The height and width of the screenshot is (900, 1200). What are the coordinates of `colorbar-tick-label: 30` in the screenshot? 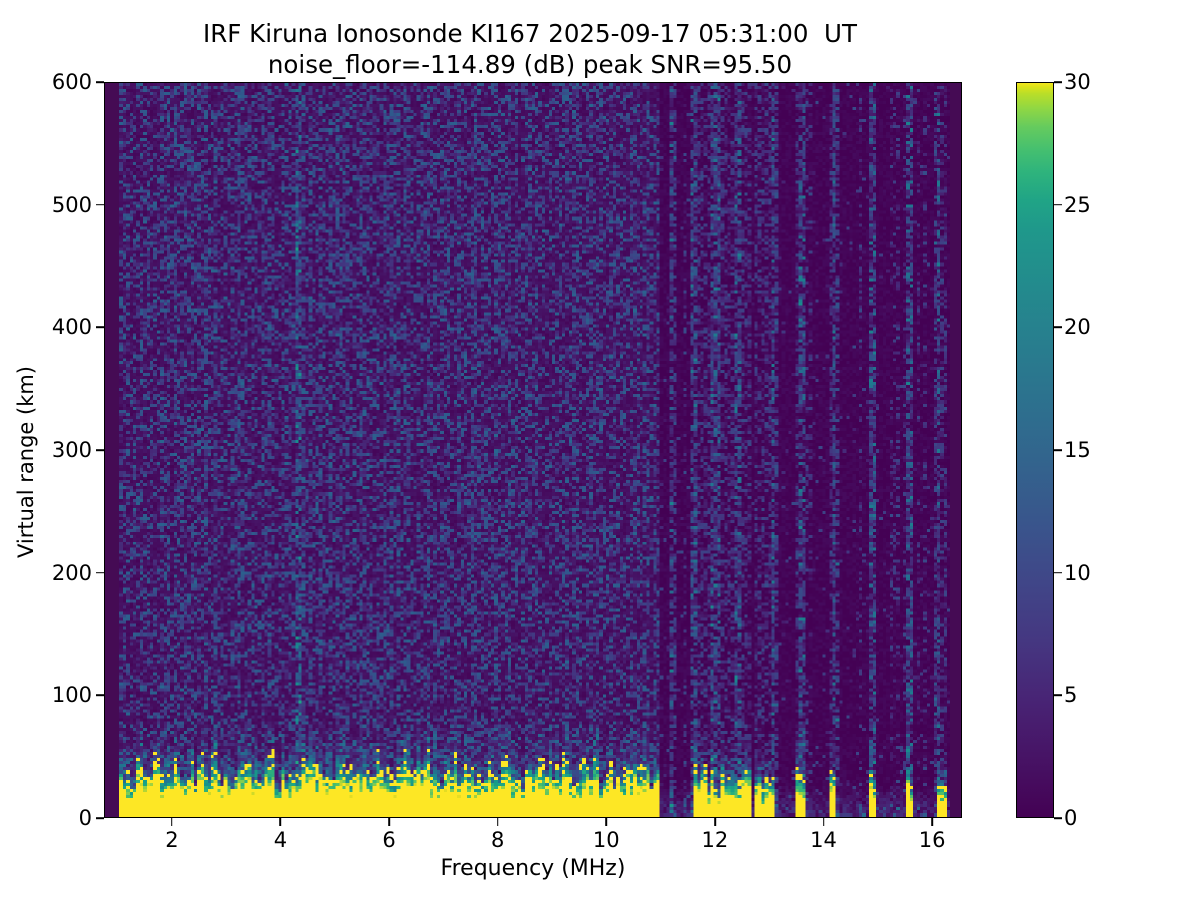 It's located at (1077, 82).